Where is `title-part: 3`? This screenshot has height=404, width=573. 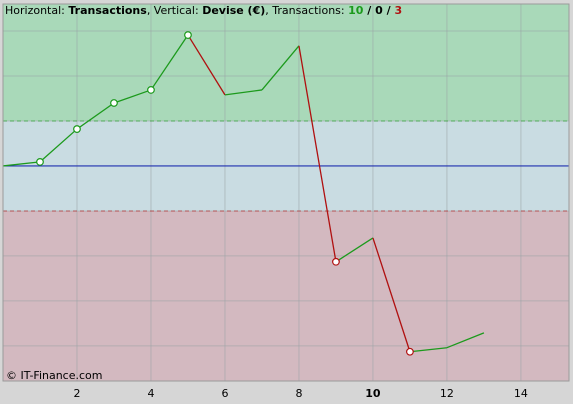 title-part: 3 is located at coordinates (398, 10).